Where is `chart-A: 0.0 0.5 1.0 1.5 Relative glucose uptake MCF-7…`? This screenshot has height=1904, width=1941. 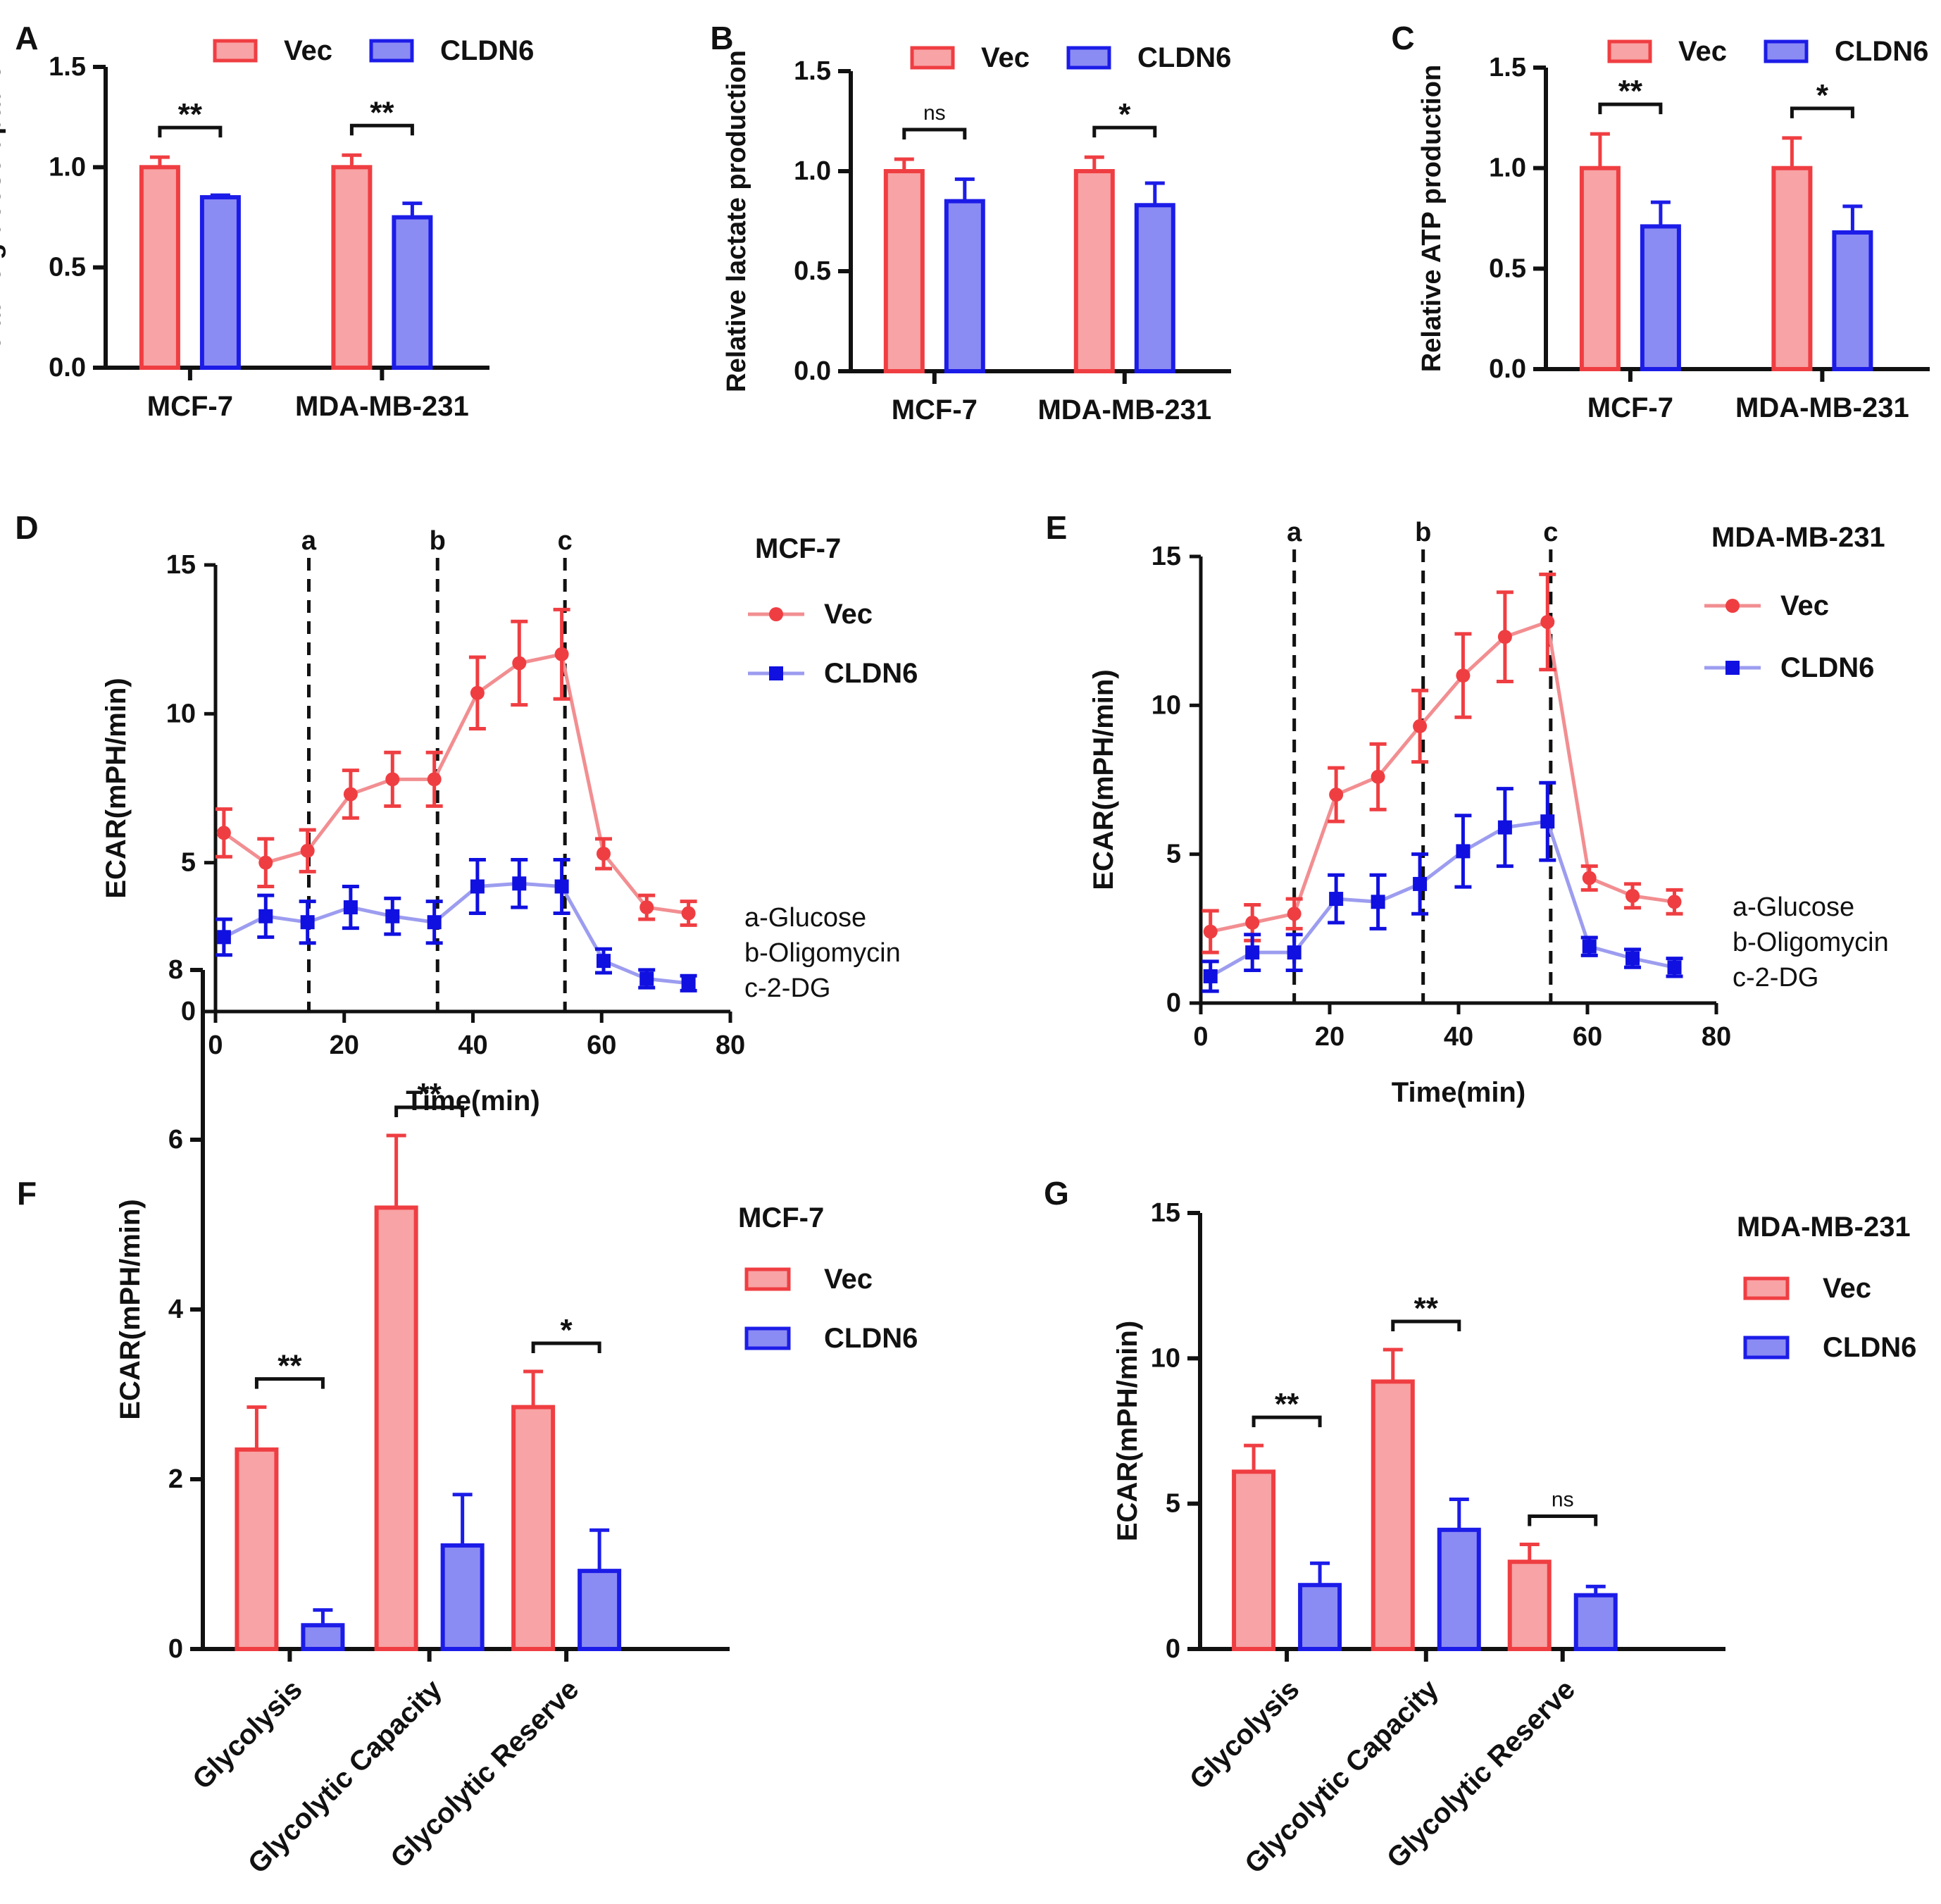 chart-A: 0.0 0.5 1.0 1.5 Relative glucose uptake MCF-7… is located at coordinates (267, 228).